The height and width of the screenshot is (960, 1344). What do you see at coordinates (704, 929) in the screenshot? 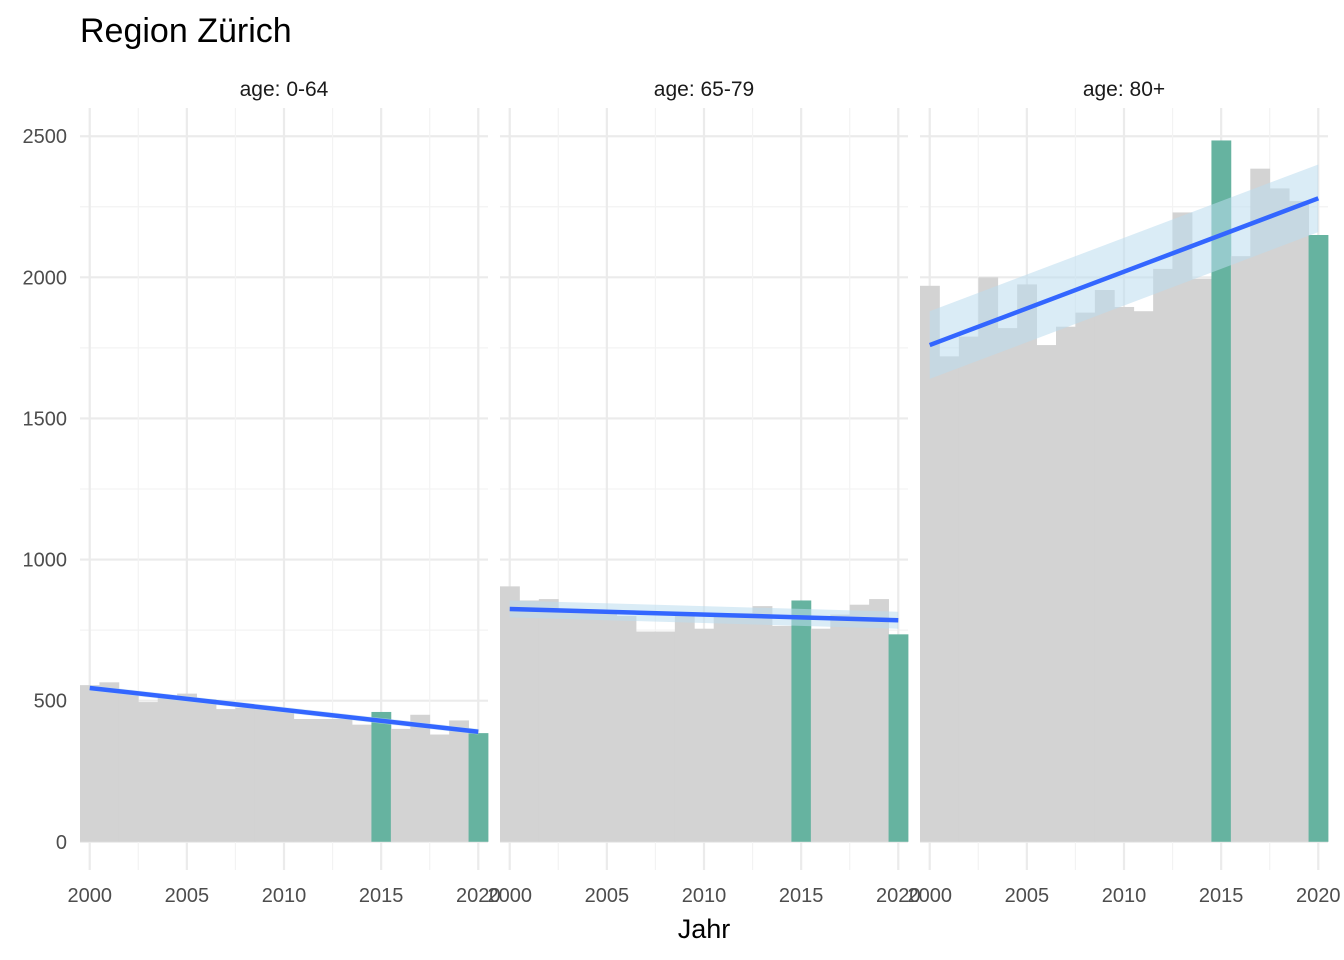
I see `x-axis-title: Jahr` at bounding box center [704, 929].